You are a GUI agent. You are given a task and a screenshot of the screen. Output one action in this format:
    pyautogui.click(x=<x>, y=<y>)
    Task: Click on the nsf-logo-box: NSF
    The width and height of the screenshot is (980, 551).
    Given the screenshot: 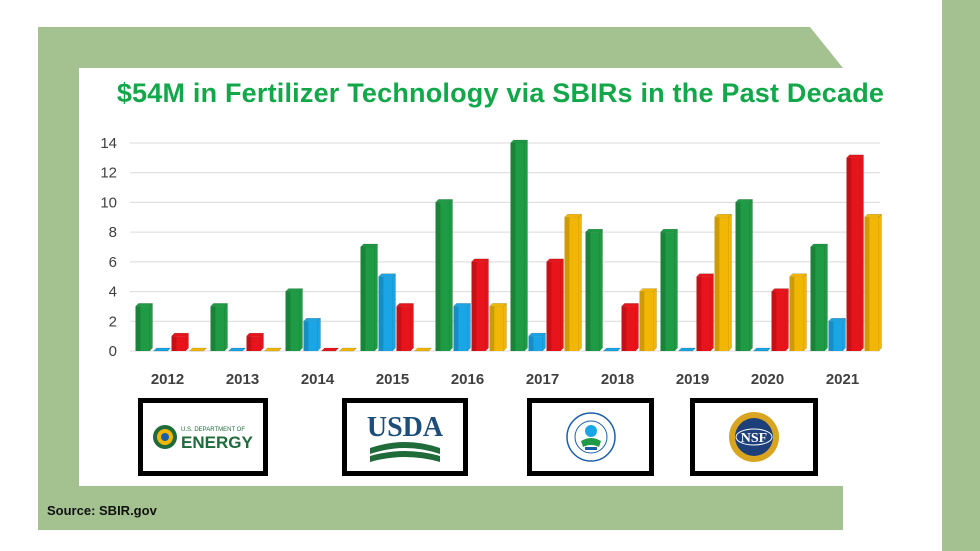 What is the action you would take?
    pyautogui.click(x=754, y=437)
    